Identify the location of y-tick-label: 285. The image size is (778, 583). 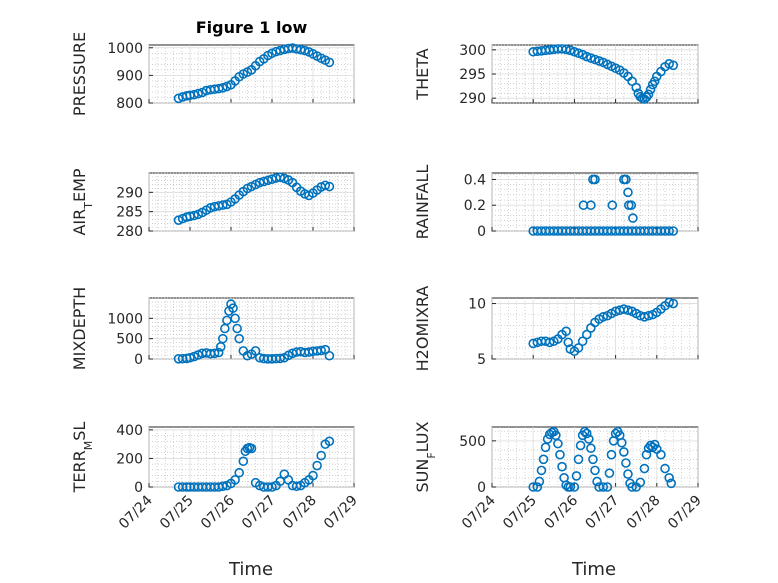
(129, 213).